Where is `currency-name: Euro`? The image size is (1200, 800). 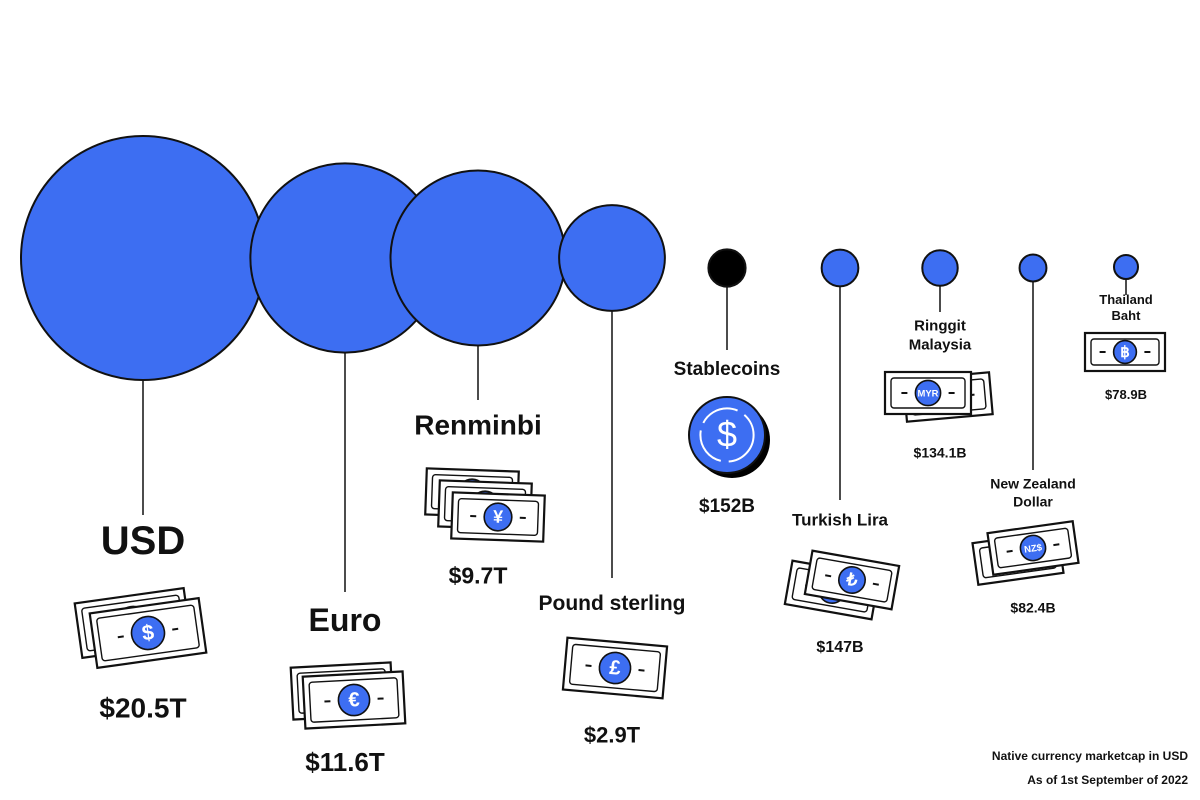 currency-name: Euro is located at coordinates (345, 620).